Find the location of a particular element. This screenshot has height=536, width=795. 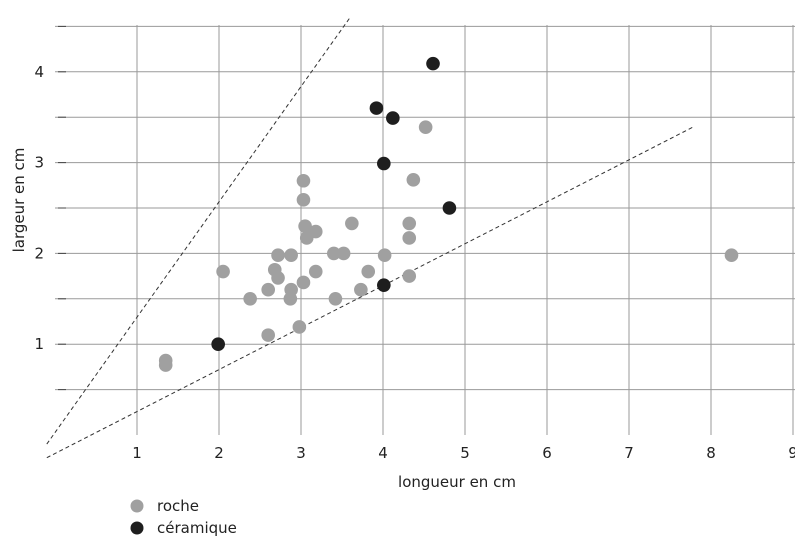

x-tick-label: 3 is located at coordinates (301, 453).